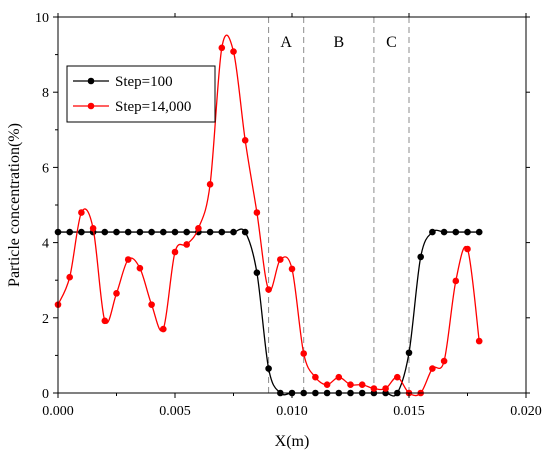  Describe the element at coordinates (144, 82) in the screenshot. I see `legend-label: Step=100` at that location.